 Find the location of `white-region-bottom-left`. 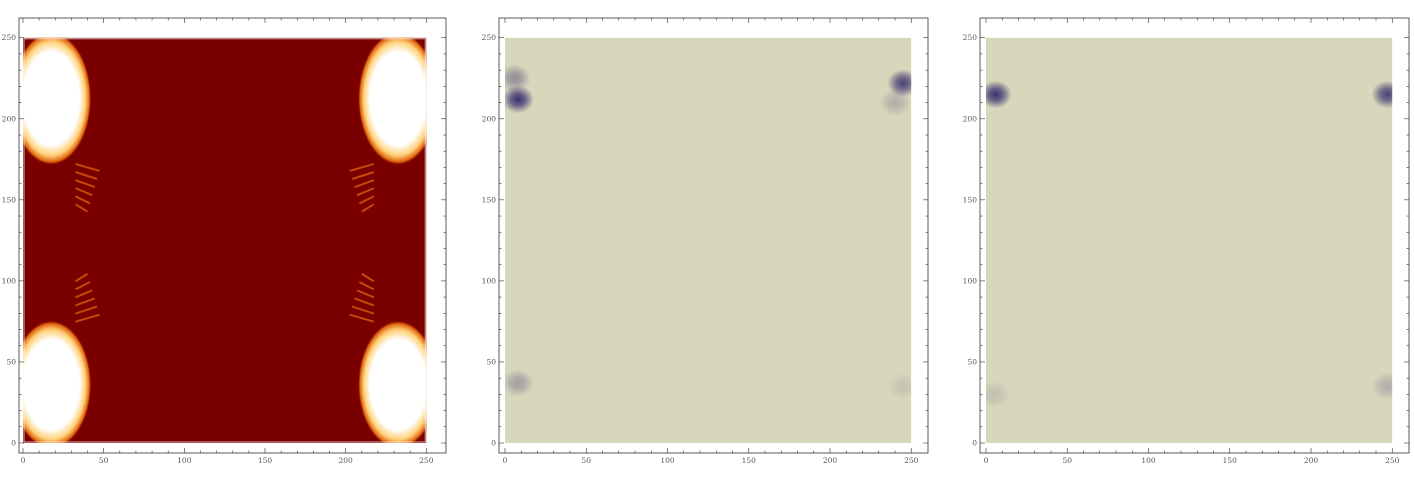

white-region-bottom-left is located at coordinates (57, 381).